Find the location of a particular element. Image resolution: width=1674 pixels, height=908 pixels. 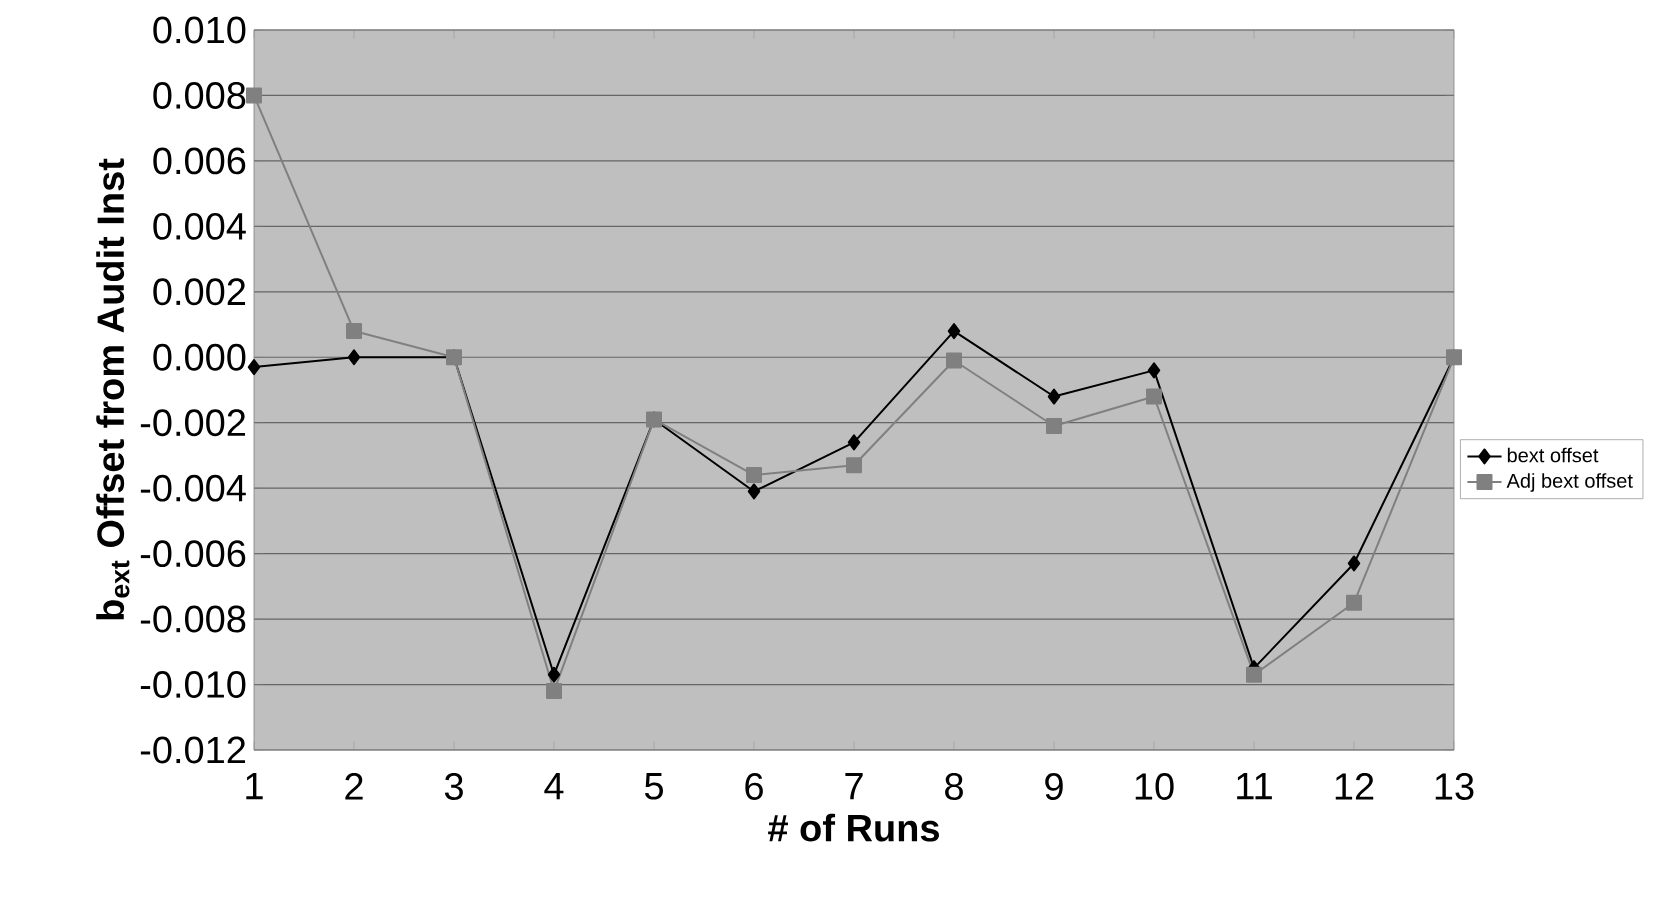

x-tick-label: 5 is located at coordinates (653, 786).